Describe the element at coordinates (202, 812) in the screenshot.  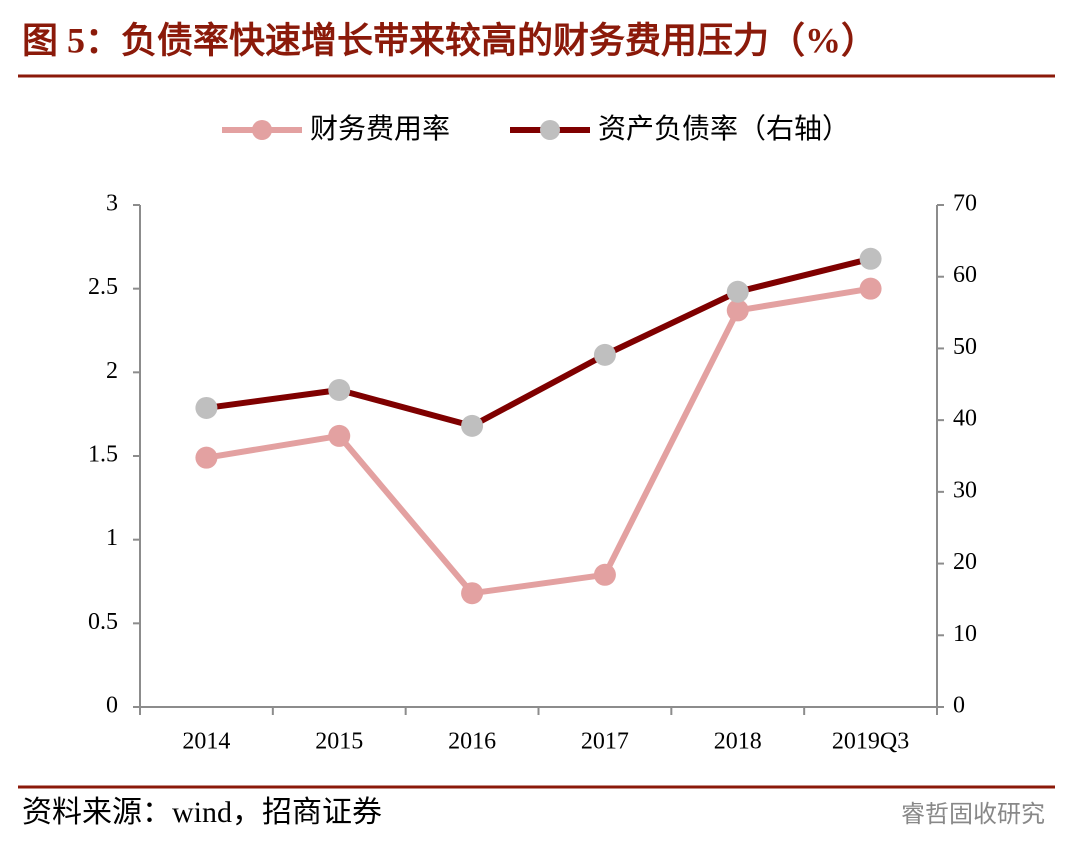
I see `source-note: 资料来源：wind，招商证券` at that location.